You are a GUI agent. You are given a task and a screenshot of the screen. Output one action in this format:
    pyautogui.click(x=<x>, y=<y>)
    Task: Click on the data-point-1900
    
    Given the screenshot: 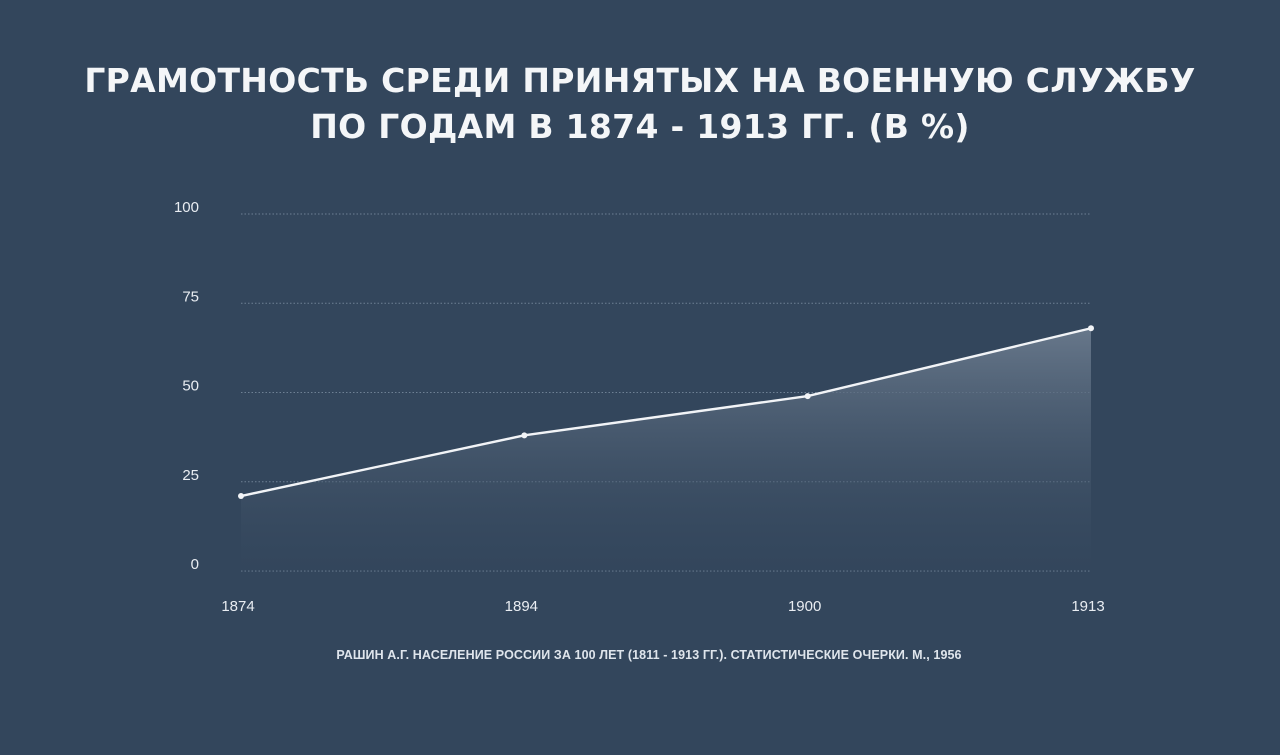 What is the action you would take?
    pyautogui.click(x=807, y=396)
    